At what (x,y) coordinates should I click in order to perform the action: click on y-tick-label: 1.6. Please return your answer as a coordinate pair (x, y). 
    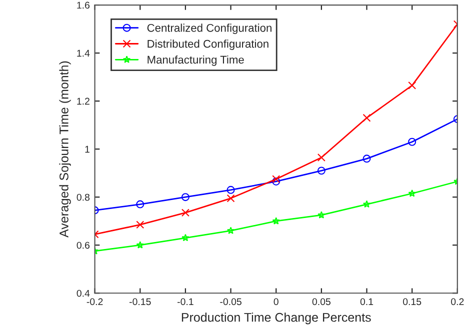
    Looking at the image, I should click on (83, 5).